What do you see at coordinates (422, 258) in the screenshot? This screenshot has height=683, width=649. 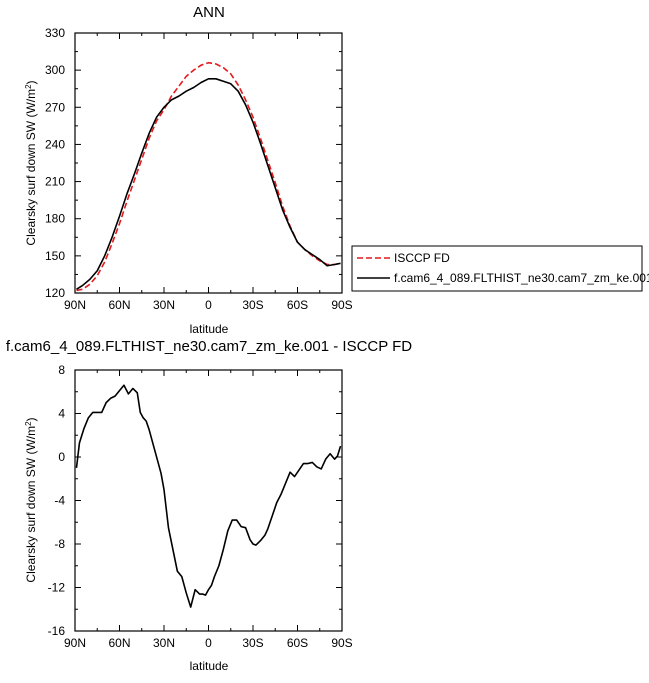 I see `legend-label-isccp: ISCCP FD` at bounding box center [422, 258].